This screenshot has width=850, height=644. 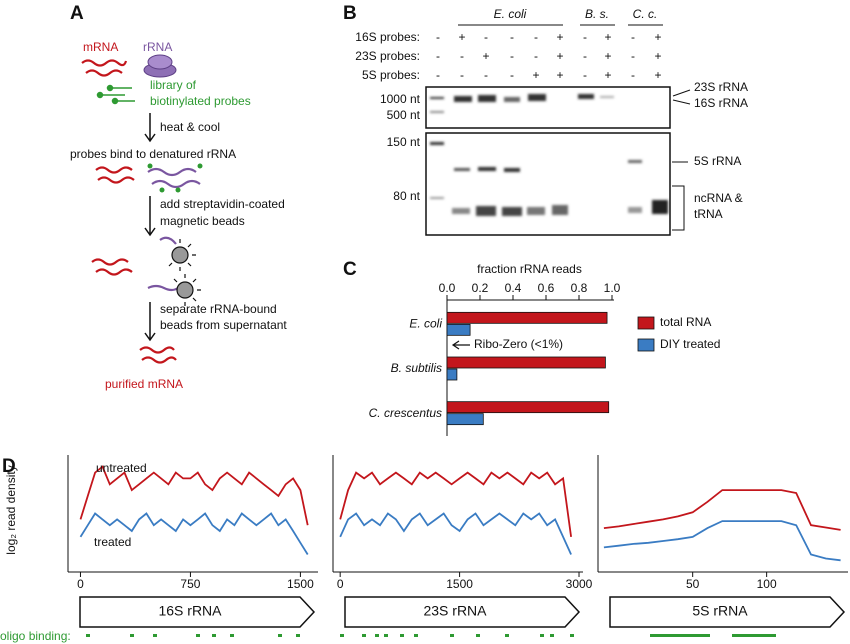 What do you see at coordinates (184, 272) in the screenshot?
I see `bead-icon` at bounding box center [184, 272].